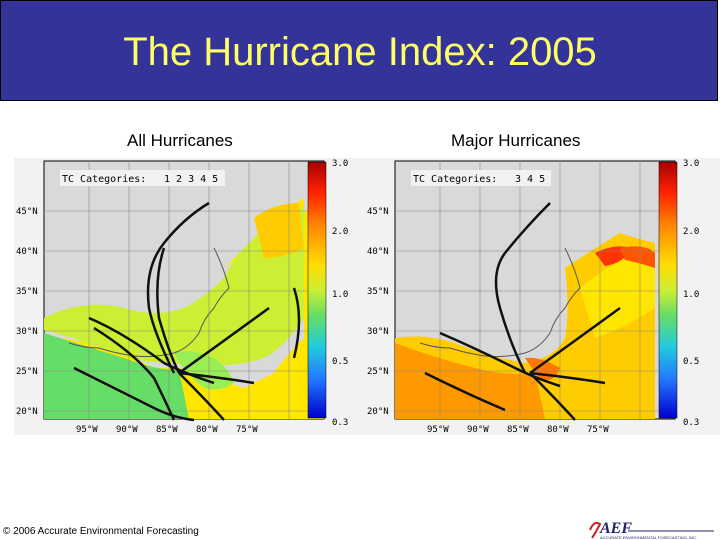 The width and height of the screenshot is (720, 540). What do you see at coordinates (191, 179) in the screenshot?
I see `legend-categories: 1 2 3 4 5` at bounding box center [191, 179].